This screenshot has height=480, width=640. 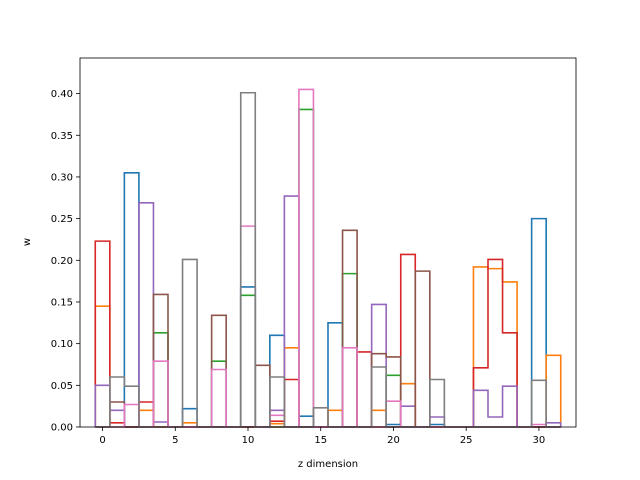 What do you see at coordinates (102, 440) in the screenshot?
I see `x-tick-label: 0` at bounding box center [102, 440].